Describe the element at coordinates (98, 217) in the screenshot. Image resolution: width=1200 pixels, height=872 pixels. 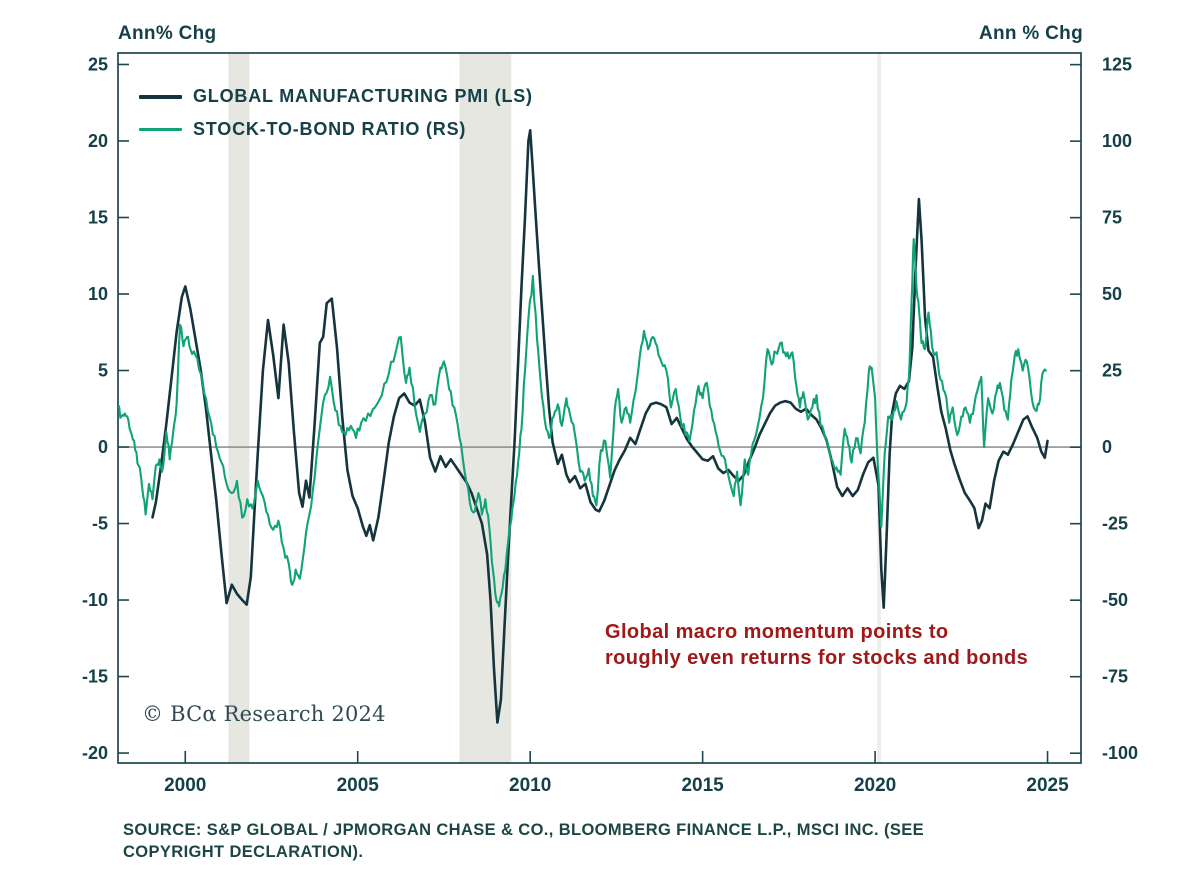
I see `left-tick-label: 15` at that location.